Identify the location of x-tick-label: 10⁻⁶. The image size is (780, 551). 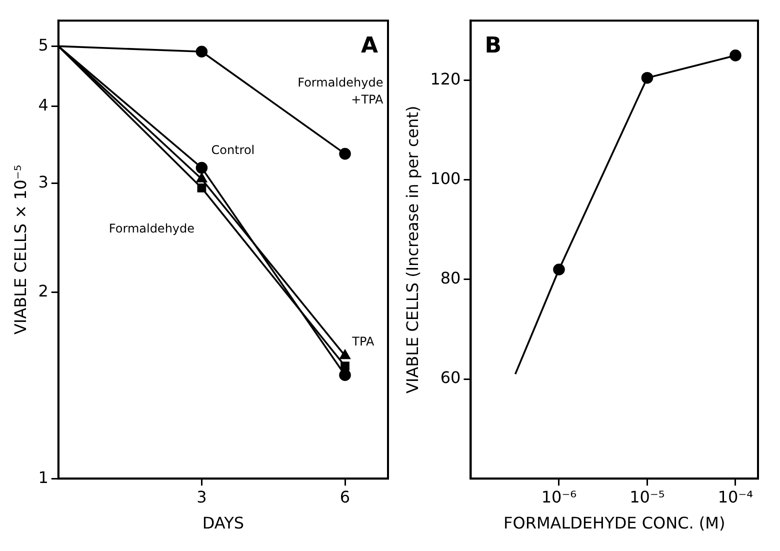
(559, 496).